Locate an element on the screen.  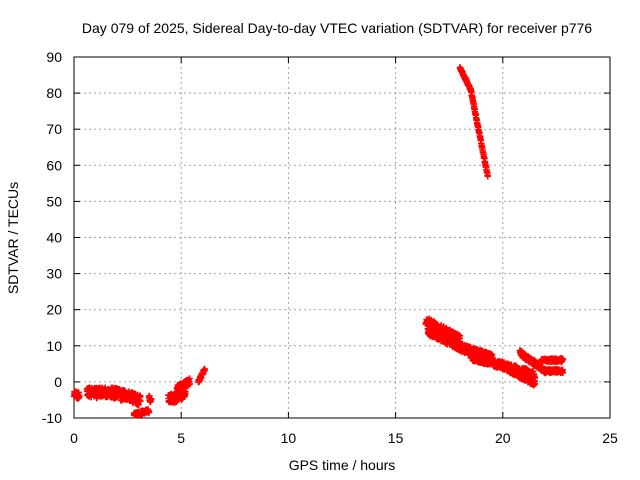
x-axis-label: GPS time / hours is located at coordinates (342, 465).